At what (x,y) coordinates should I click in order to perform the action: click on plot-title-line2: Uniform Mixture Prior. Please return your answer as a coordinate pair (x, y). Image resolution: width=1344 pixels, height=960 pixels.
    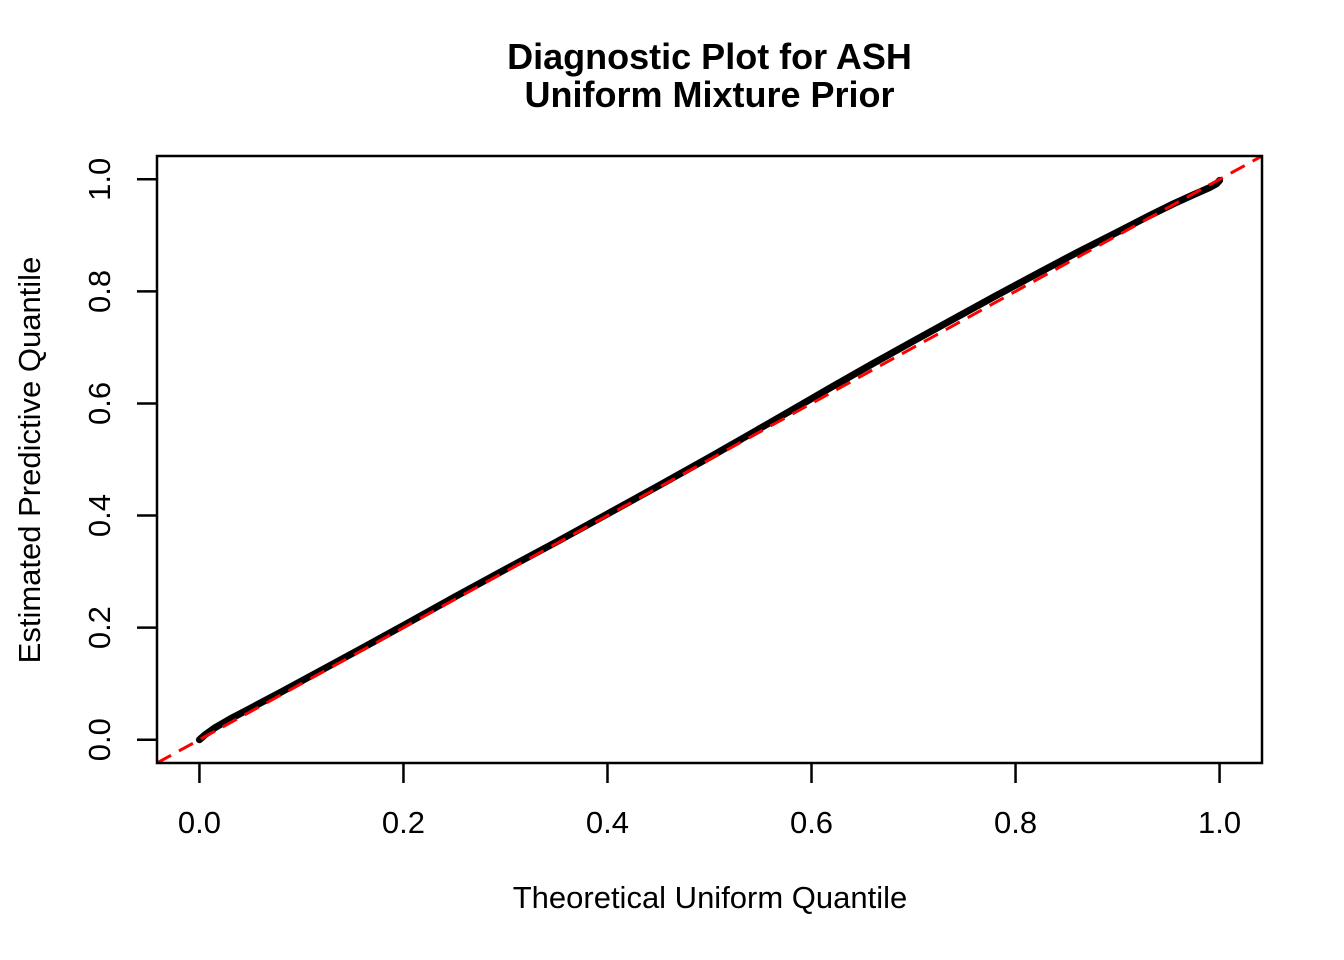
    Looking at the image, I should click on (709, 94).